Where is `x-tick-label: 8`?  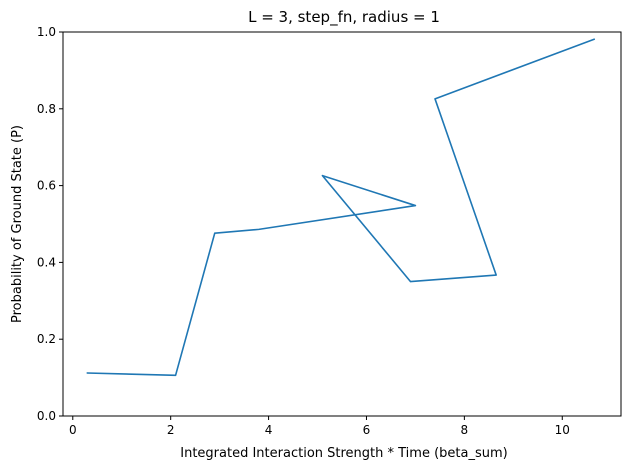
x-tick-label: 8 is located at coordinates (465, 430).